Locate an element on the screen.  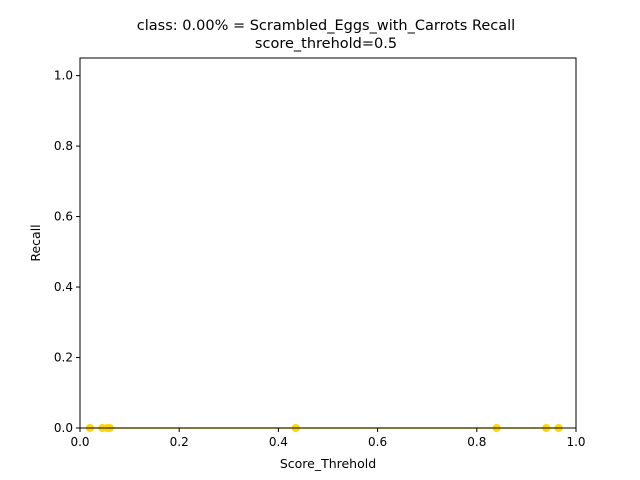
y-tick-label: 0.8 is located at coordinates (63, 146).